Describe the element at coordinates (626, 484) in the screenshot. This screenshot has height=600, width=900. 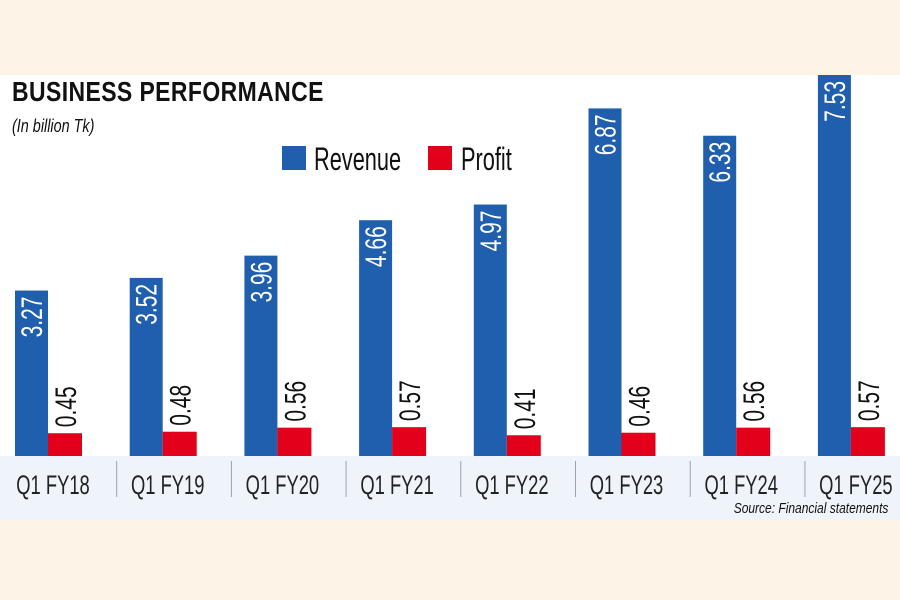
I see `x-tick-label: Q1 FY23` at that location.